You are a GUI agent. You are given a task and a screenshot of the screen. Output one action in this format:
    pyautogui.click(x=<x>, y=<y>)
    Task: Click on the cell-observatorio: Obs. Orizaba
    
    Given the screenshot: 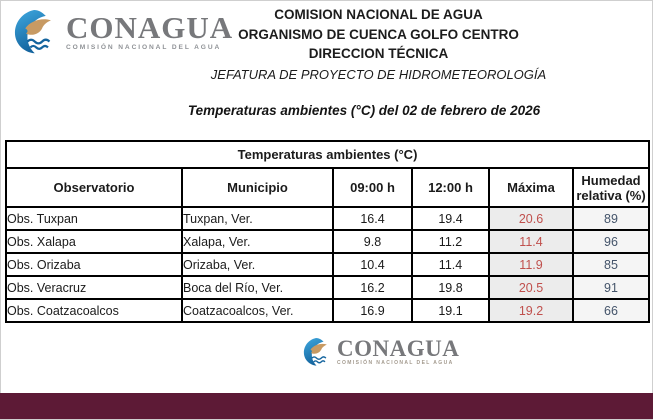 What is the action you would take?
    pyautogui.click(x=94, y=264)
    